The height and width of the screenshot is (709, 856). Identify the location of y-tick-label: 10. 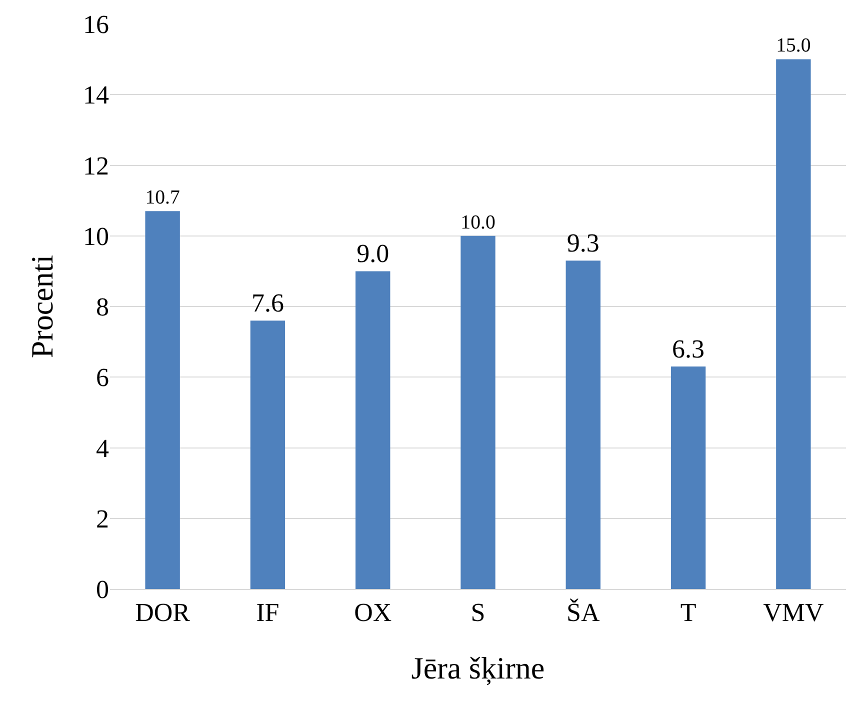
(96, 236).